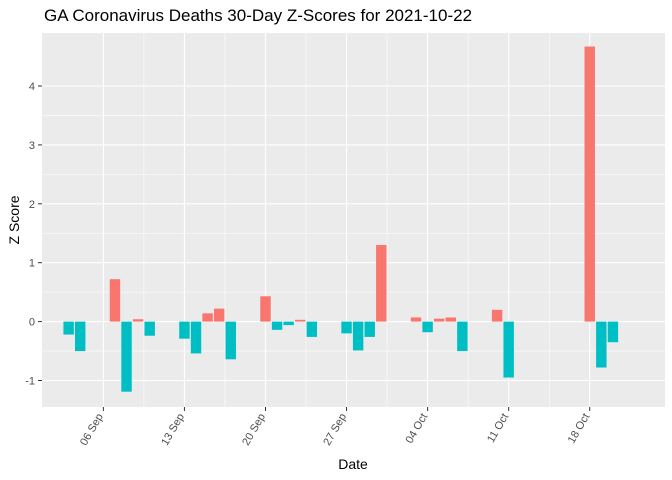 The width and height of the screenshot is (672, 480). I want to click on y-tick-label: 3, so click(32, 146).